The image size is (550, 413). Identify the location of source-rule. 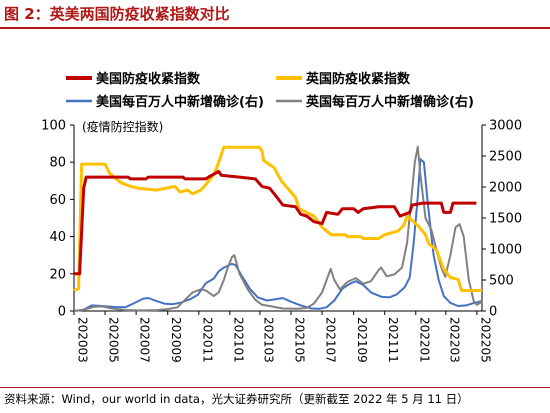
(275, 387).